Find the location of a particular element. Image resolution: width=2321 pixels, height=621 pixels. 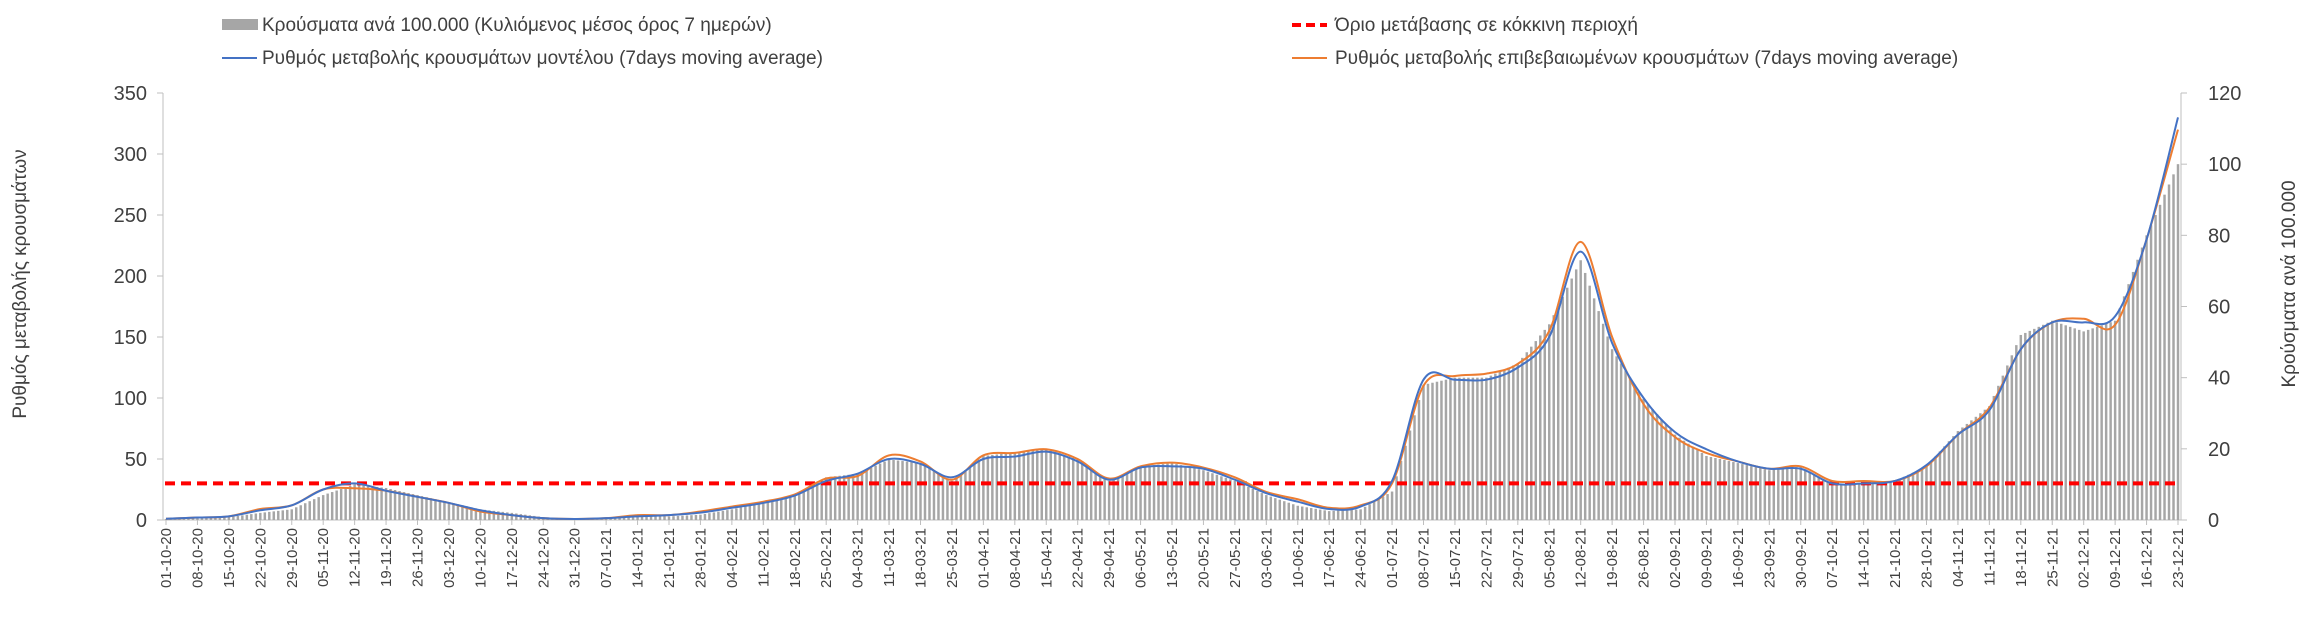

x-tick-label: 01-04-21 is located at coordinates (983, 558).